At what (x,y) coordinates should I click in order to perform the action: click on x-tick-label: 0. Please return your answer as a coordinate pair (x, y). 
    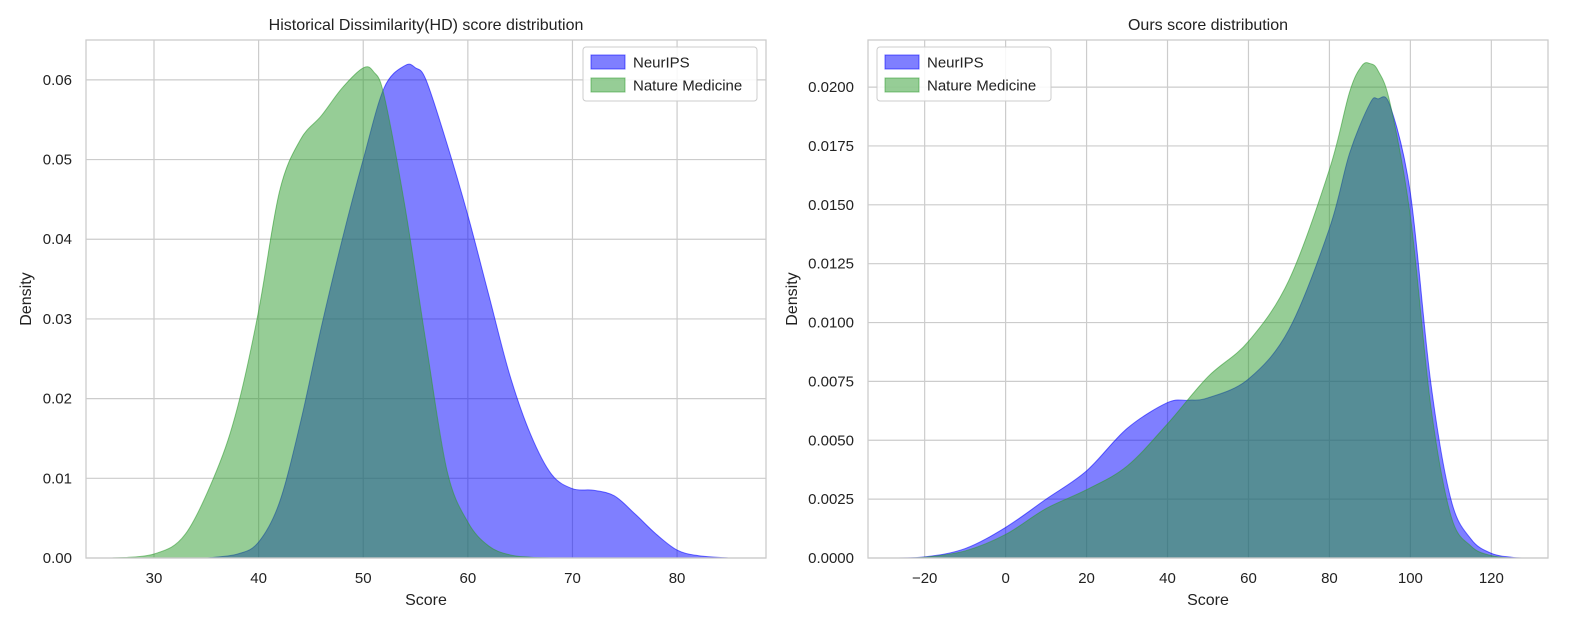
    Looking at the image, I should click on (1005, 578).